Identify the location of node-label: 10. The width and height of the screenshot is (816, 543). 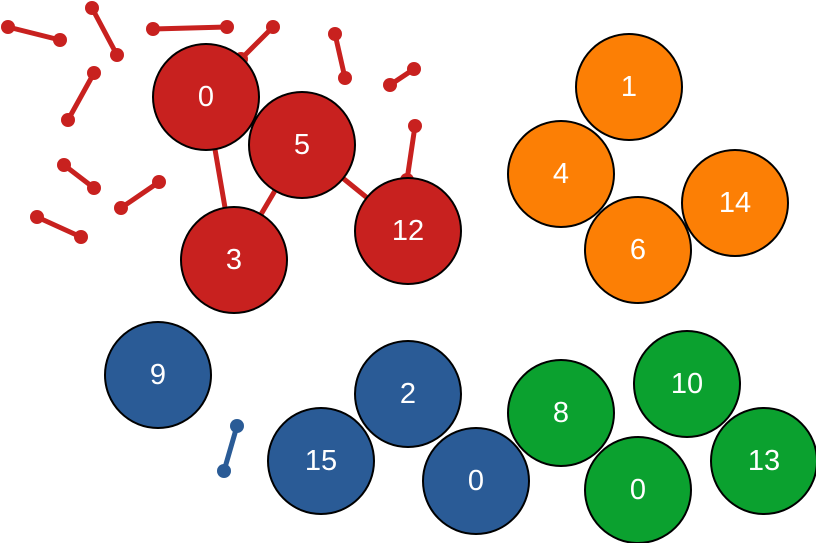
(687, 384).